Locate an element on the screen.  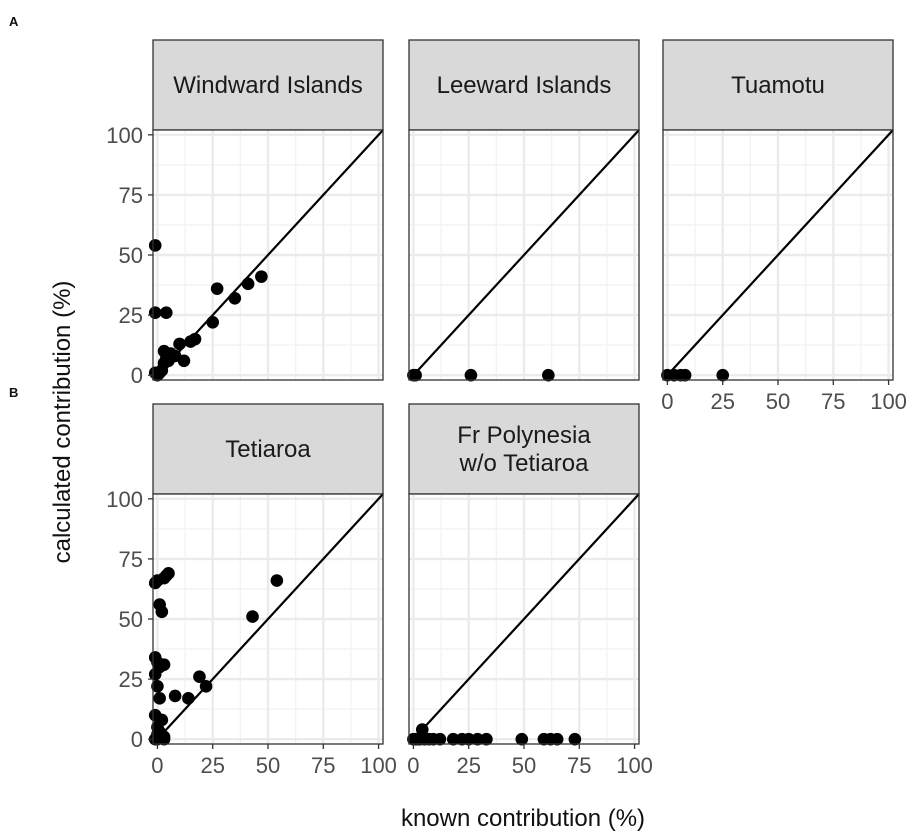
x-axis-title: known contribution (%) is located at coordinates (523, 818).